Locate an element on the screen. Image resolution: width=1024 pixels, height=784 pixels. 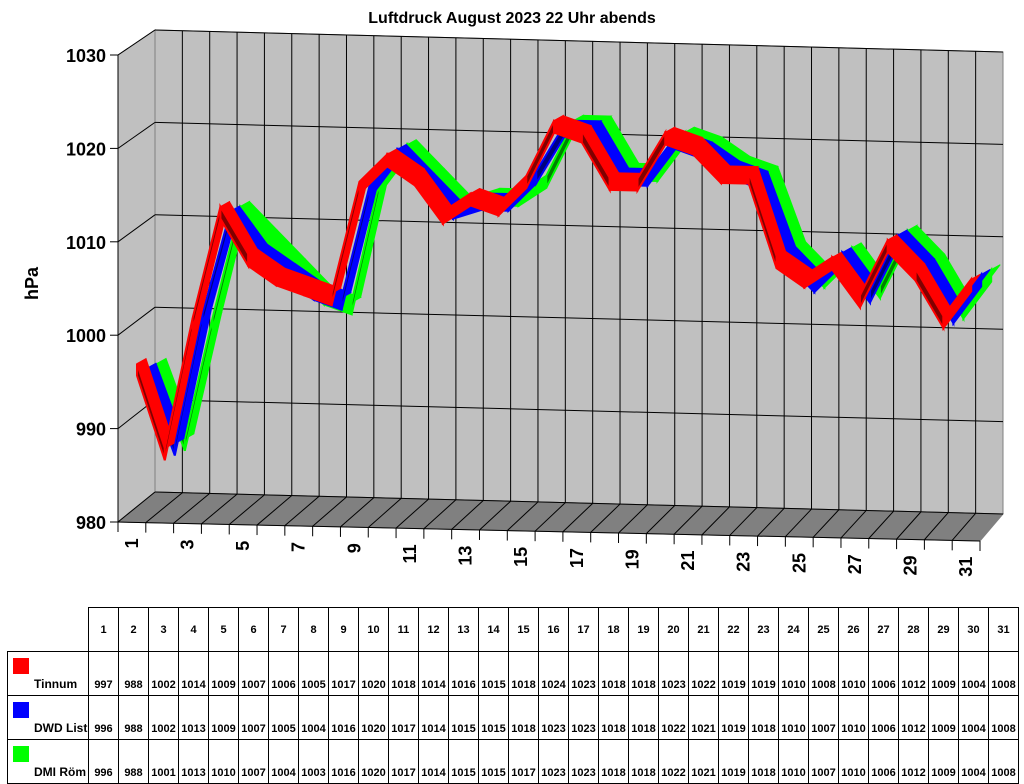
x-tick-label: 17 is located at coordinates (577, 558).